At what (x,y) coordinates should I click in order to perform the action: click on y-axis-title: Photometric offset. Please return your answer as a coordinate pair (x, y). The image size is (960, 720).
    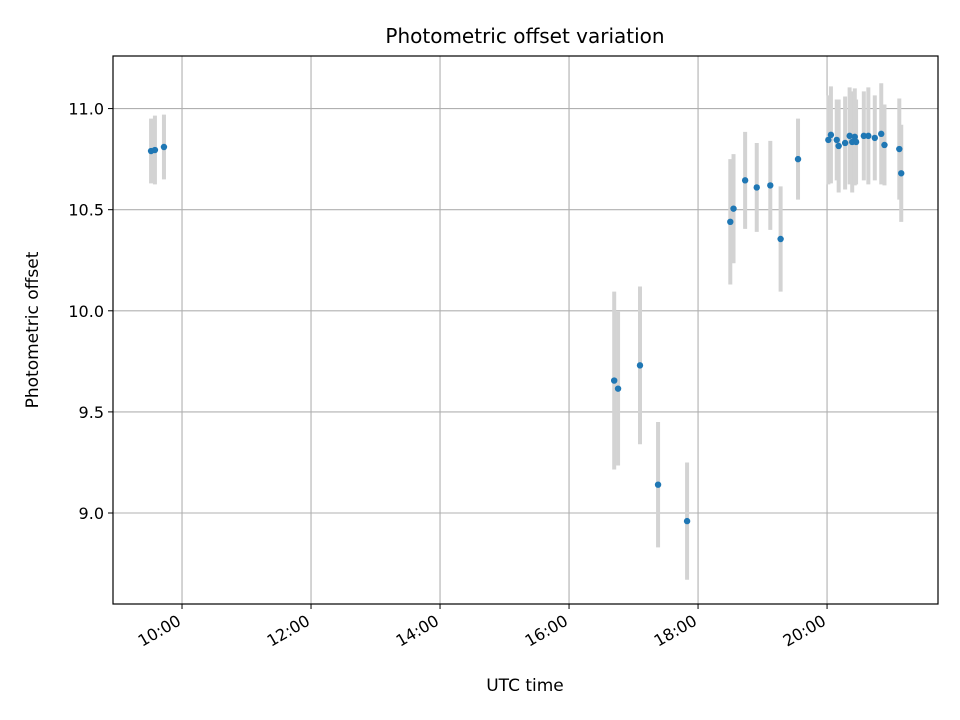
    Looking at the image, I should click on (33, 329).